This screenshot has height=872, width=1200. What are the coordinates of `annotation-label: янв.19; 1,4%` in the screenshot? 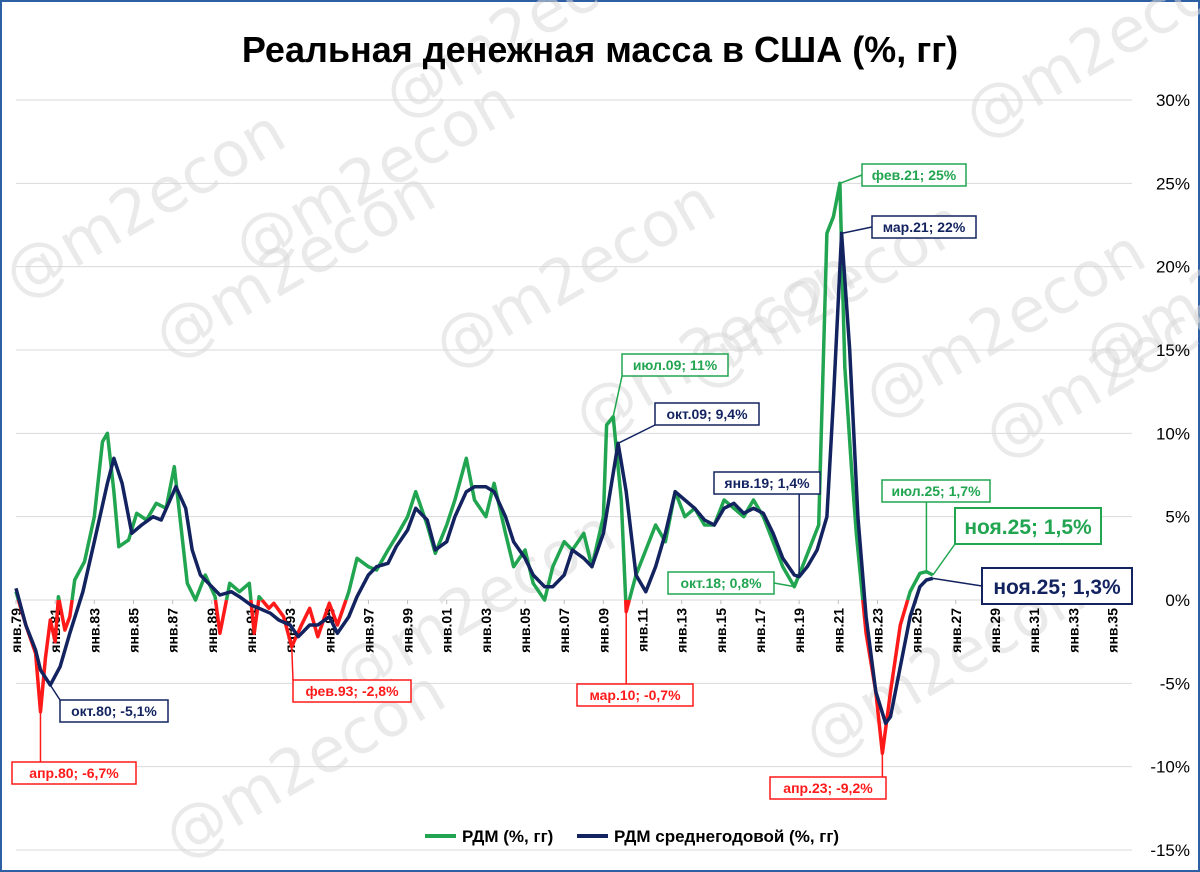 It's located at (767, 483).